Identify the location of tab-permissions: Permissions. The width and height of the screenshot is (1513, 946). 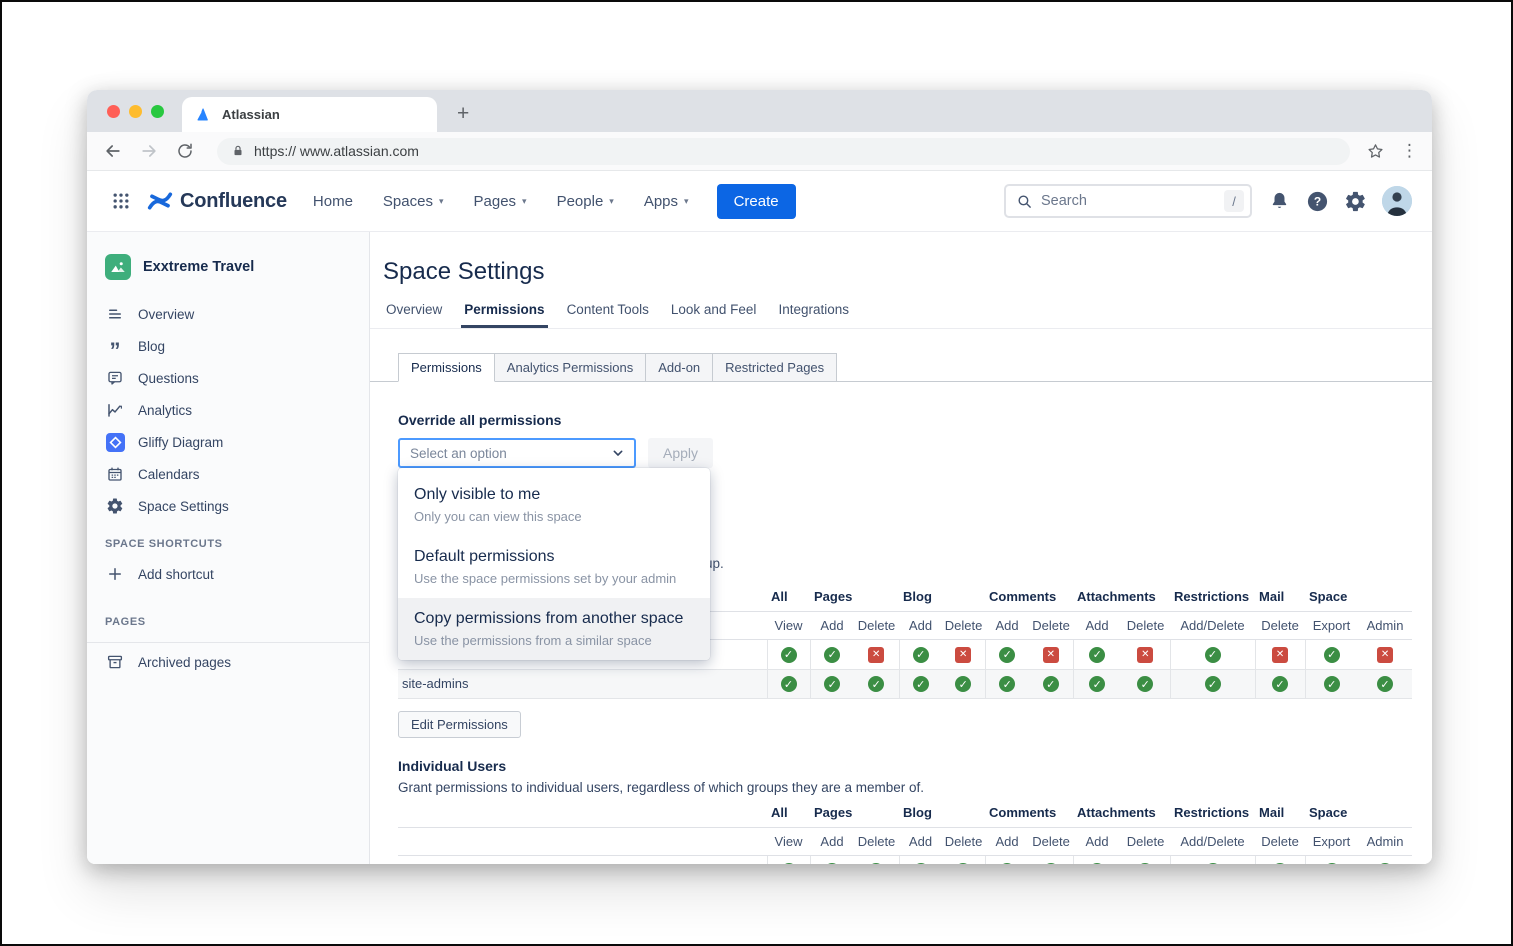
(504, 315).